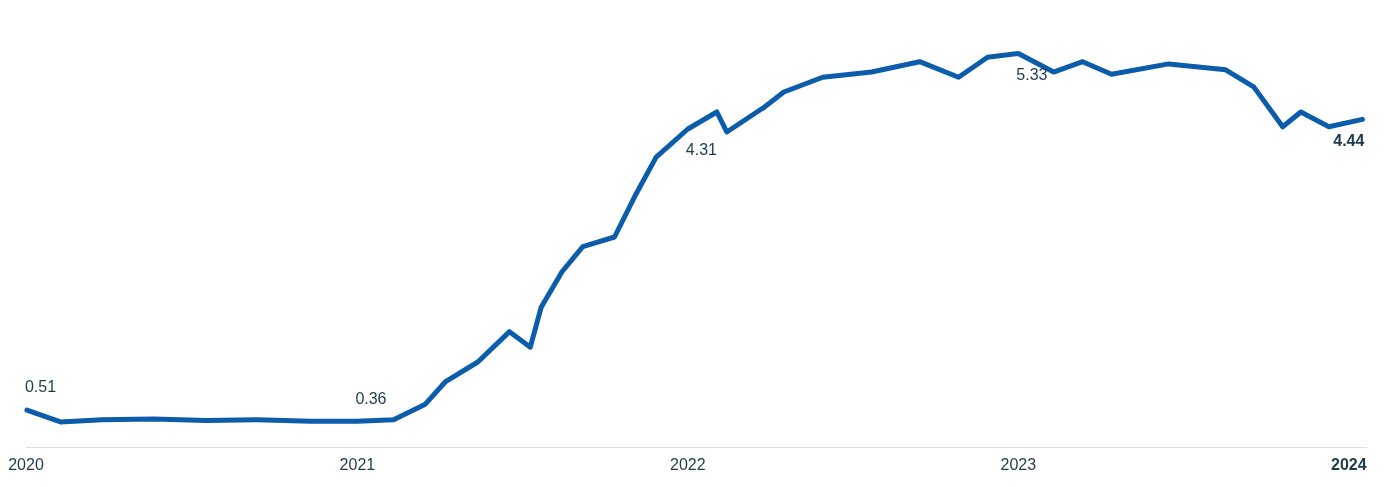 The image size is (1392, 487). I want to click on data-label: 4.44, so click(1349, 140).